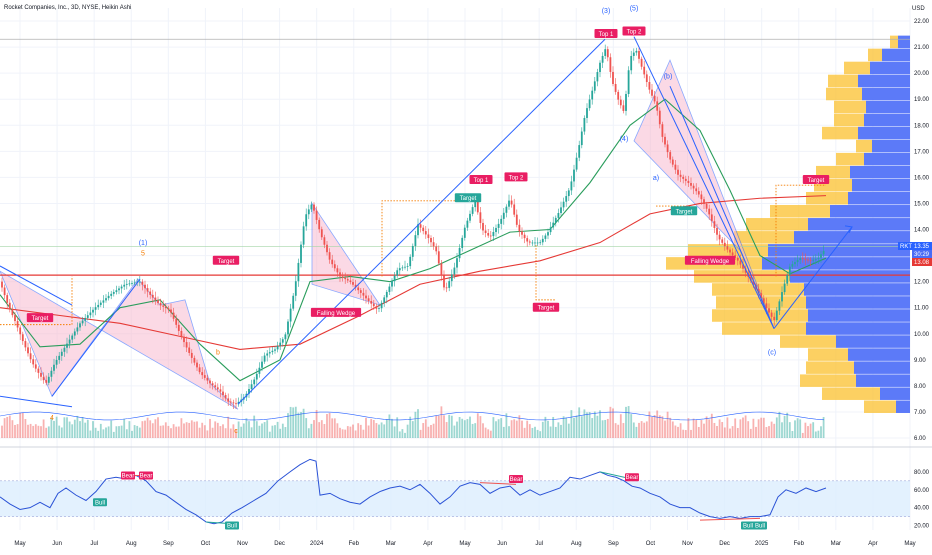 Image resolution: width=932 pixels, height=555 pixels. Describe the element at coordinates (684, 211) in the screenshot. I see `target-label-5-bg` at that location.